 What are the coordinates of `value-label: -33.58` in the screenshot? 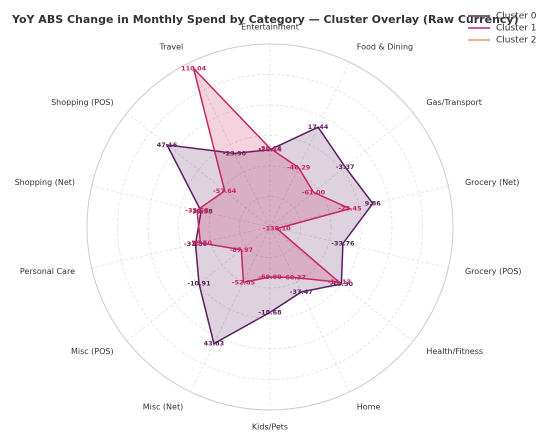 It's located at (197, 210).